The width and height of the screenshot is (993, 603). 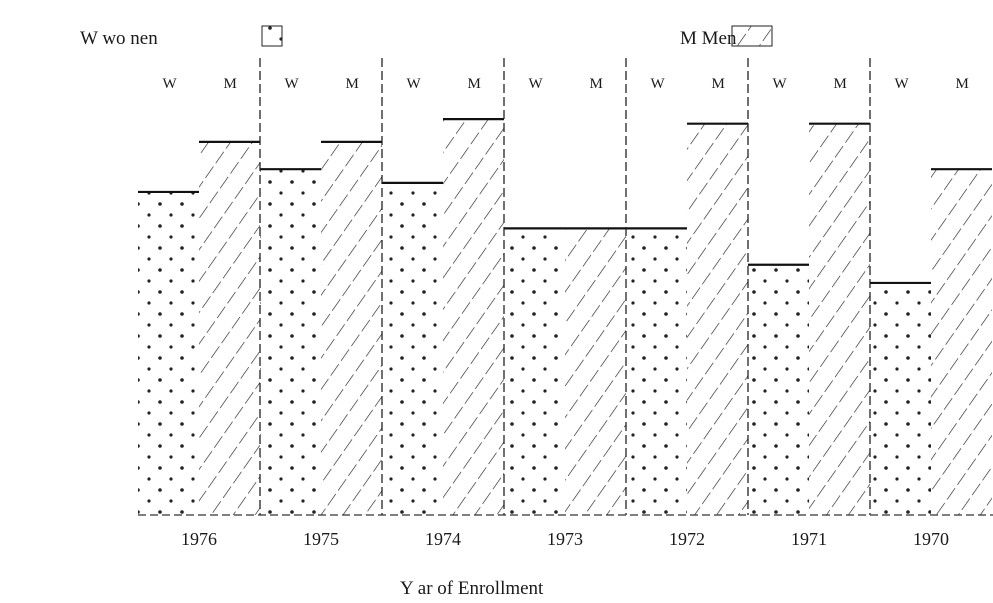 What do you see at coordinates (352, 84) in the screenshot?
I see `column-header-m-1975: M` at bounding box center [352, 84].